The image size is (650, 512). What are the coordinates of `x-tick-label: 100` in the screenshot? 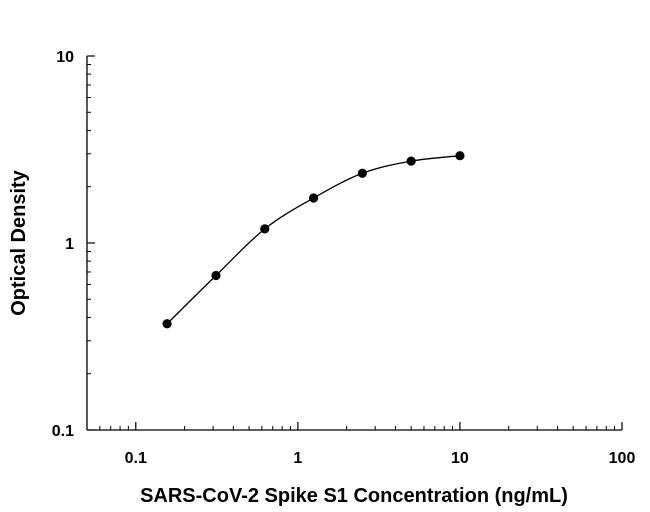 It's located at (622, 458).